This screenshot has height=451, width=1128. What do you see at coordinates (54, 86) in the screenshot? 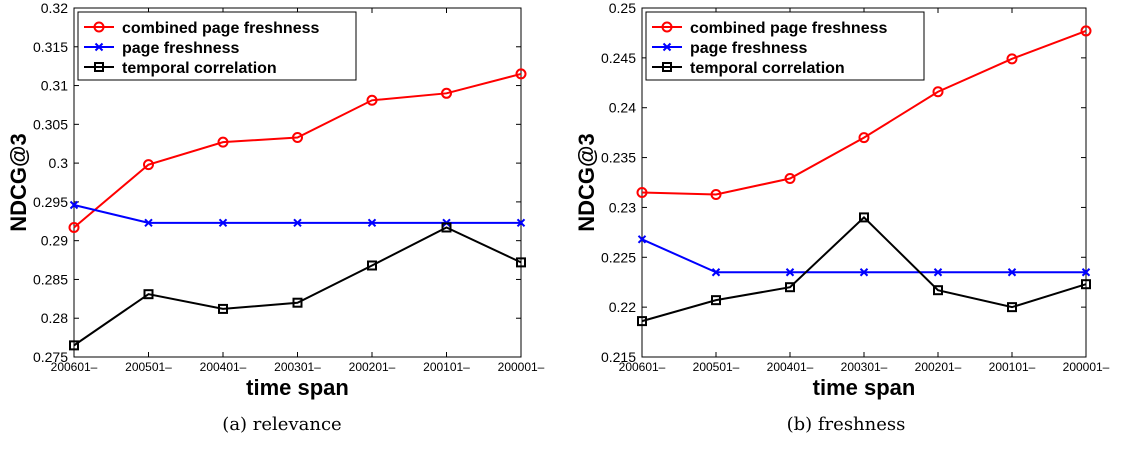
I see `y-tick-label: 0.31` at bounding box center [54, 86].